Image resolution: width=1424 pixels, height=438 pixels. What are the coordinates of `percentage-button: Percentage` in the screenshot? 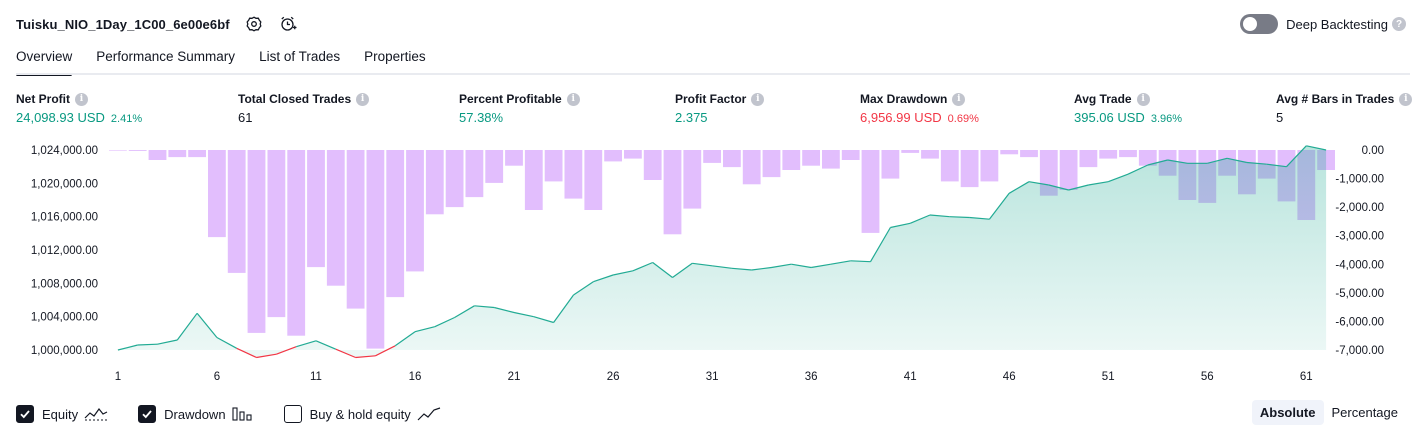 It's located at (1365, 412).